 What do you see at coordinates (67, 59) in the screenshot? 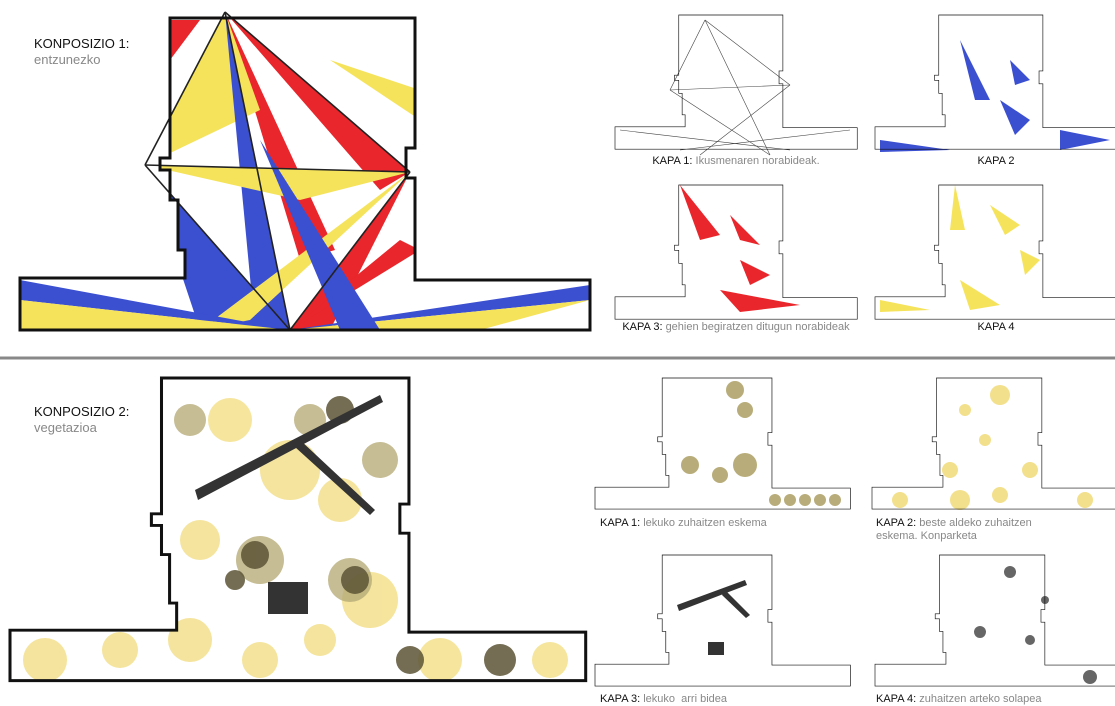
I see `text: entzunezko` at bounding box center [67, 59].